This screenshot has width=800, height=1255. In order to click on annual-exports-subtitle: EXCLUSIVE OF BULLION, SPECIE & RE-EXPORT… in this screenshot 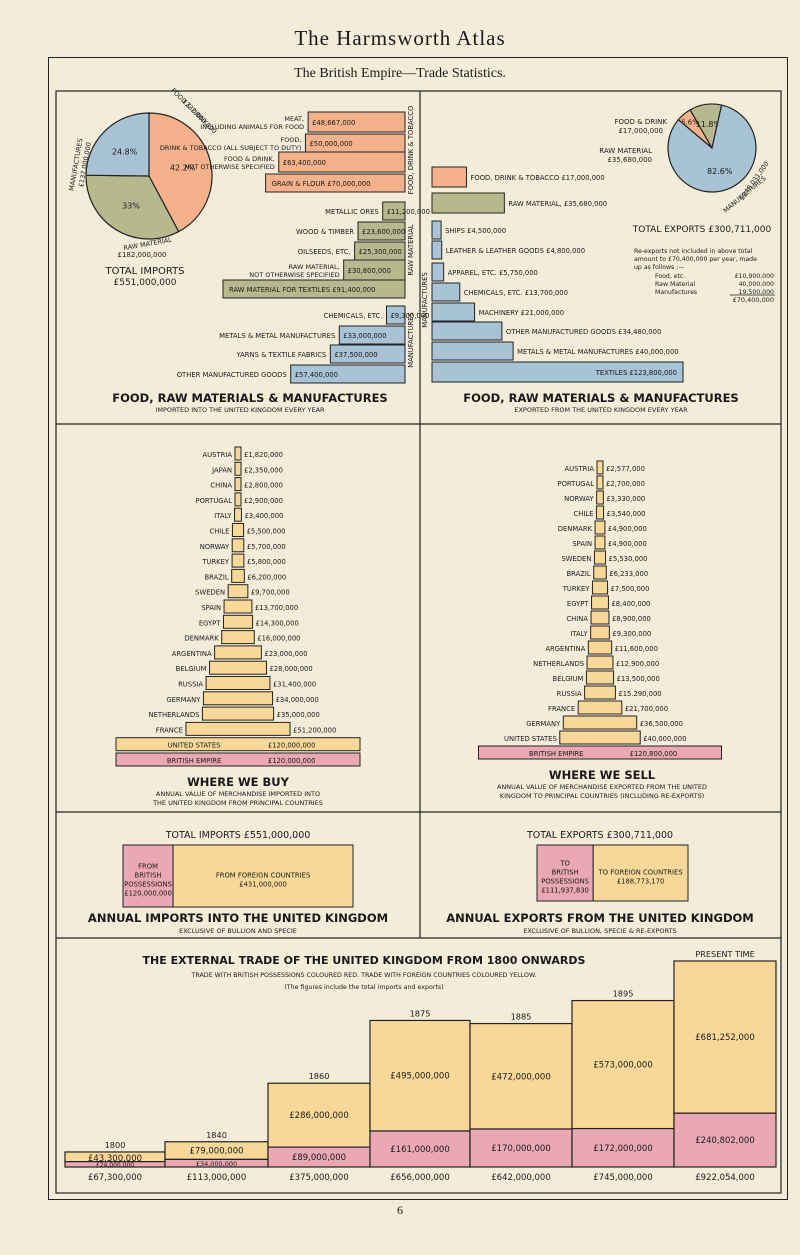, I will do `click(599, 931)`.